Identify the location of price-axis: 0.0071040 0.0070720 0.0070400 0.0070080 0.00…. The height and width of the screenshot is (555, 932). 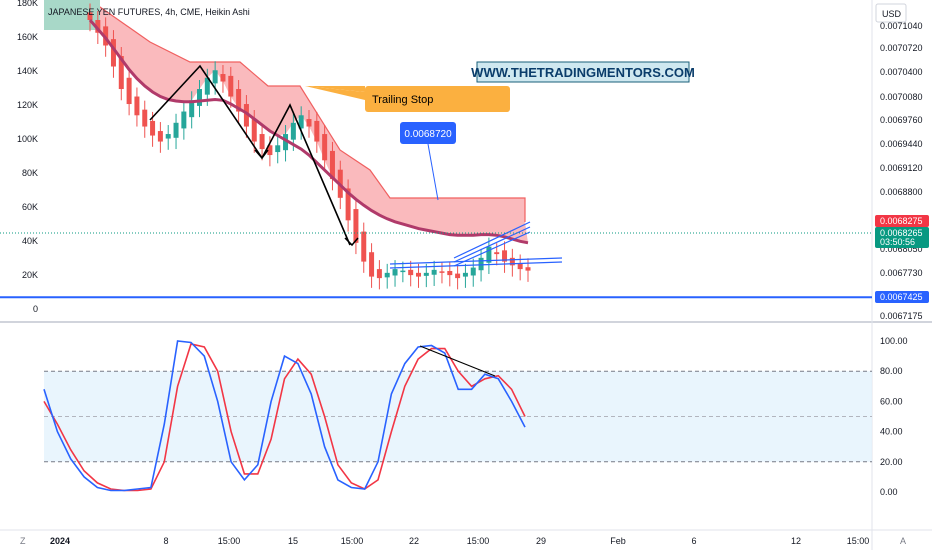
(901, 171).